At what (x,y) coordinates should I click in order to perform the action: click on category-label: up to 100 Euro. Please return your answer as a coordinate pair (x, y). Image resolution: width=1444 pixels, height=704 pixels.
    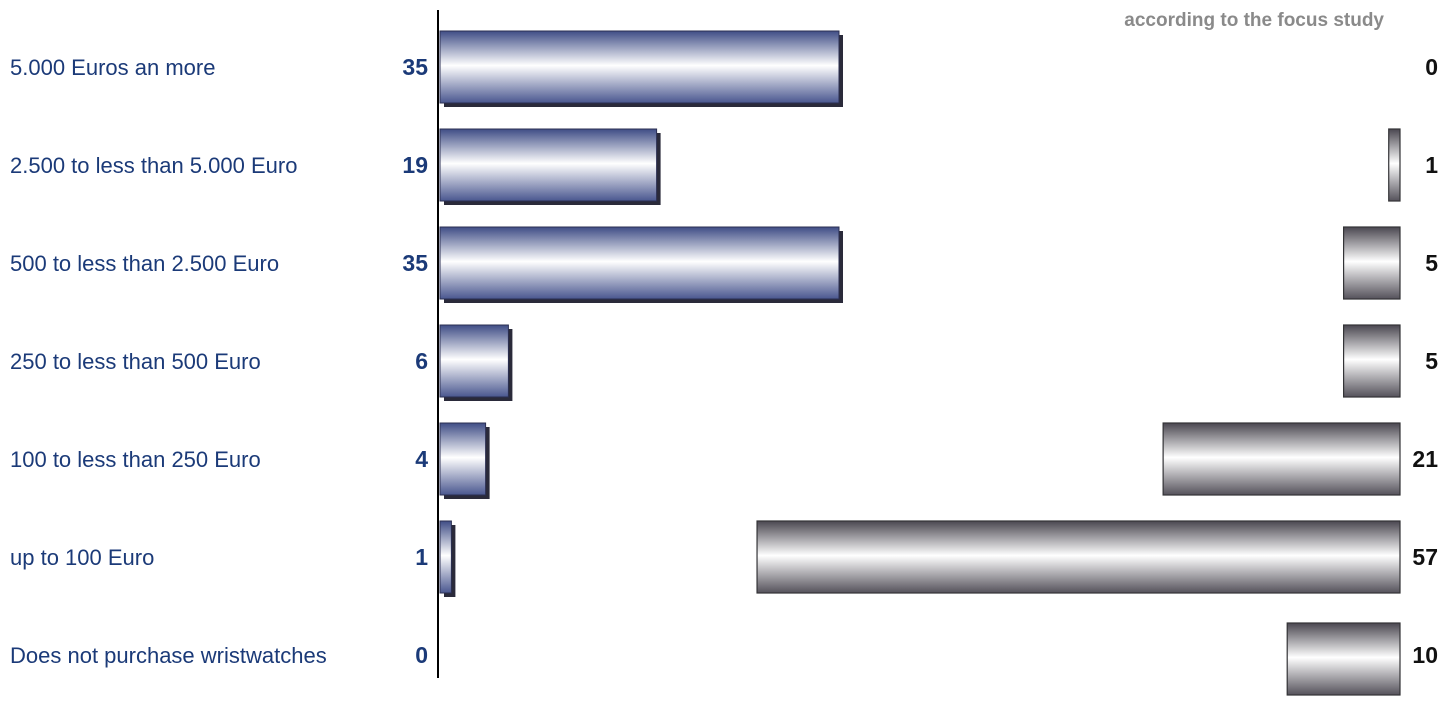
    Looking at the image, I should click on (82, 557).